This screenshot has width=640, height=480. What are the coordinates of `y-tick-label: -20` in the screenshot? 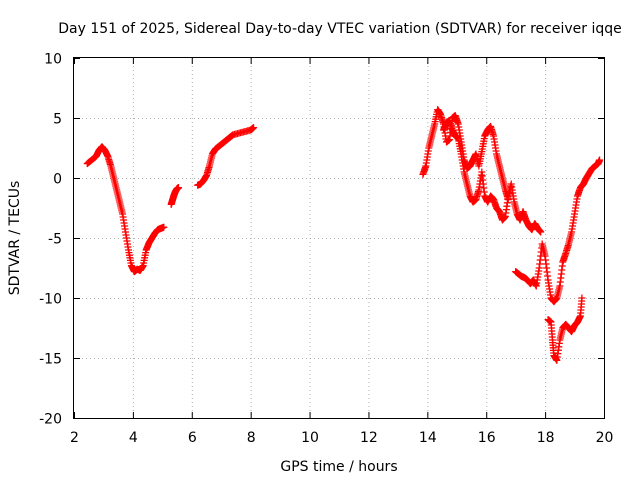 It's located at (50, 420).